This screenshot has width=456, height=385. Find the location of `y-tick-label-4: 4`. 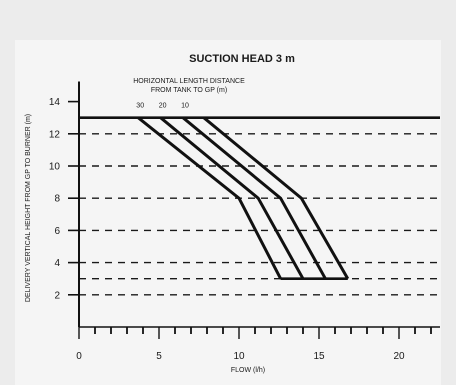

y-tick-label-4: 4 is located at coordinates (57, 263).